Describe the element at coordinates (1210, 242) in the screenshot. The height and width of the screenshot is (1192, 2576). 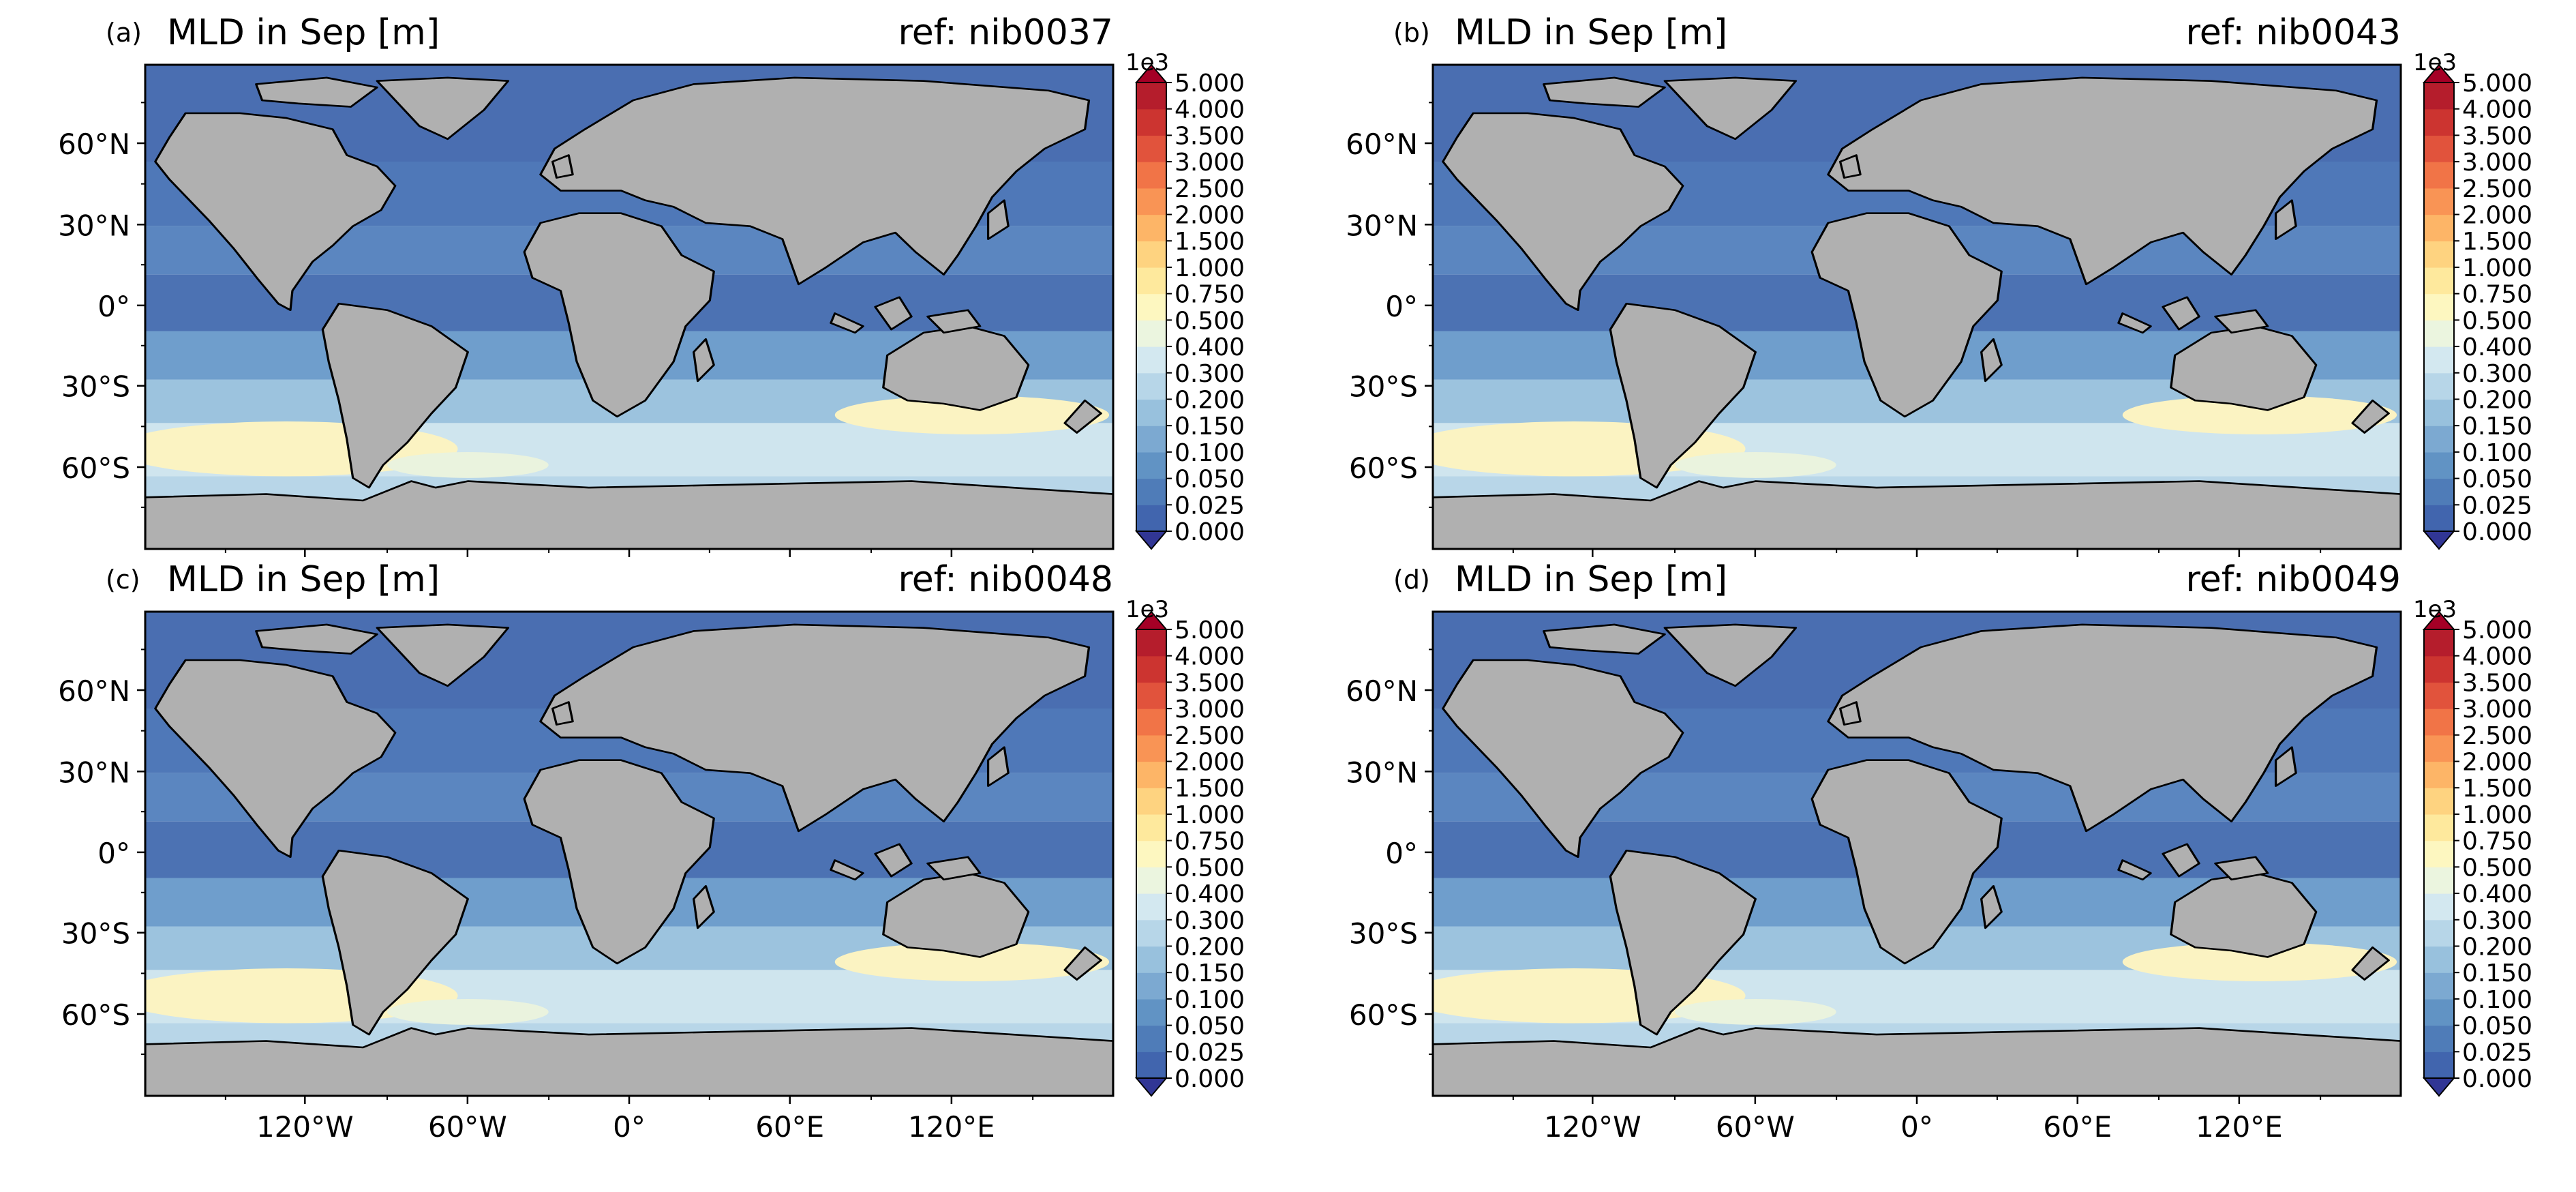
I see `colorbar-tick-label: 1.500` at that location.